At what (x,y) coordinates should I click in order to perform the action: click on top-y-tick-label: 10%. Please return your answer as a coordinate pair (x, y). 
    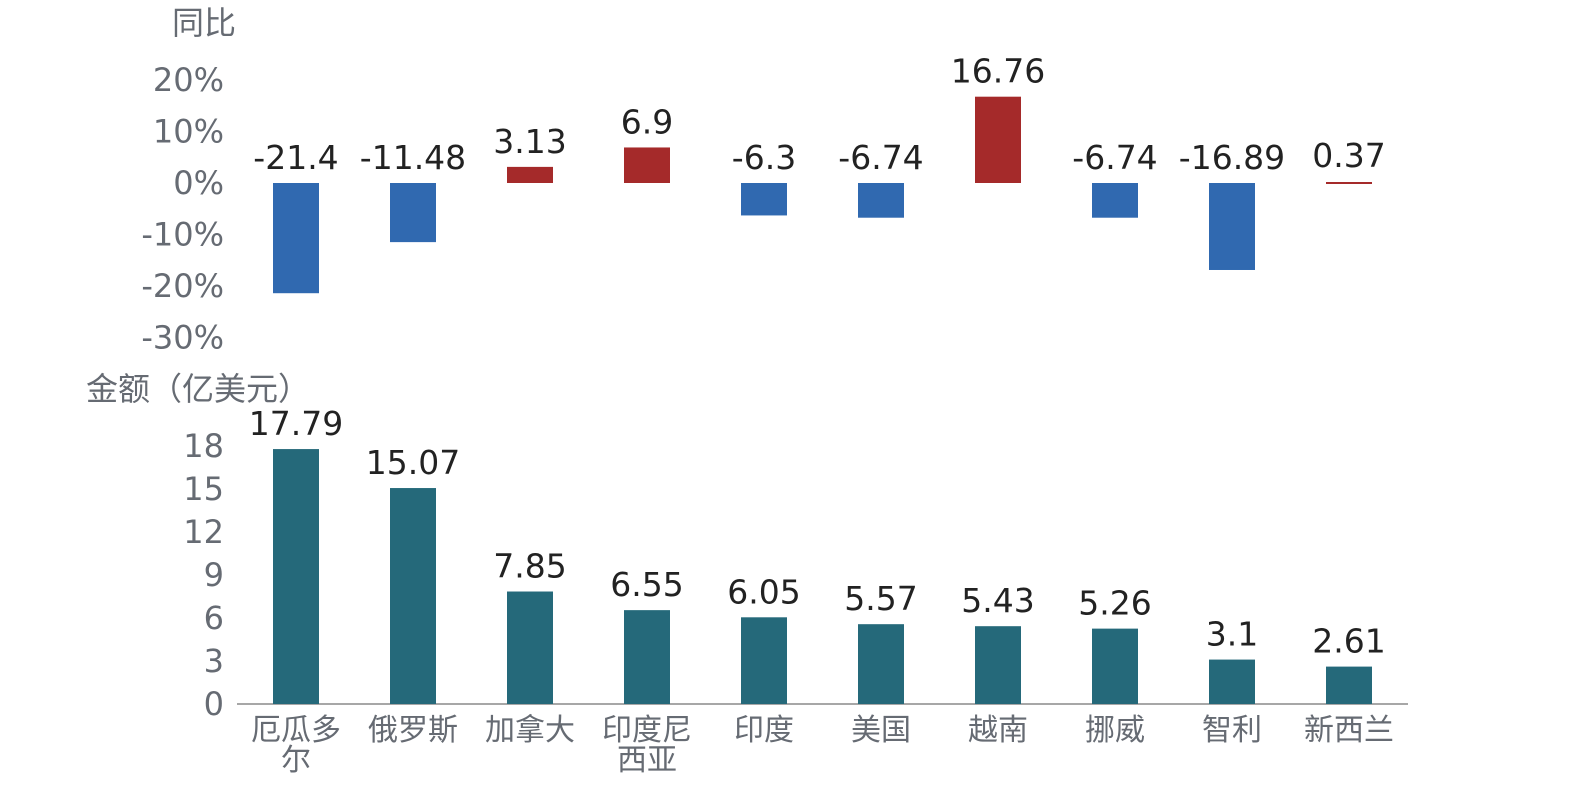
    Looking at the image, I should click on (188, 132).